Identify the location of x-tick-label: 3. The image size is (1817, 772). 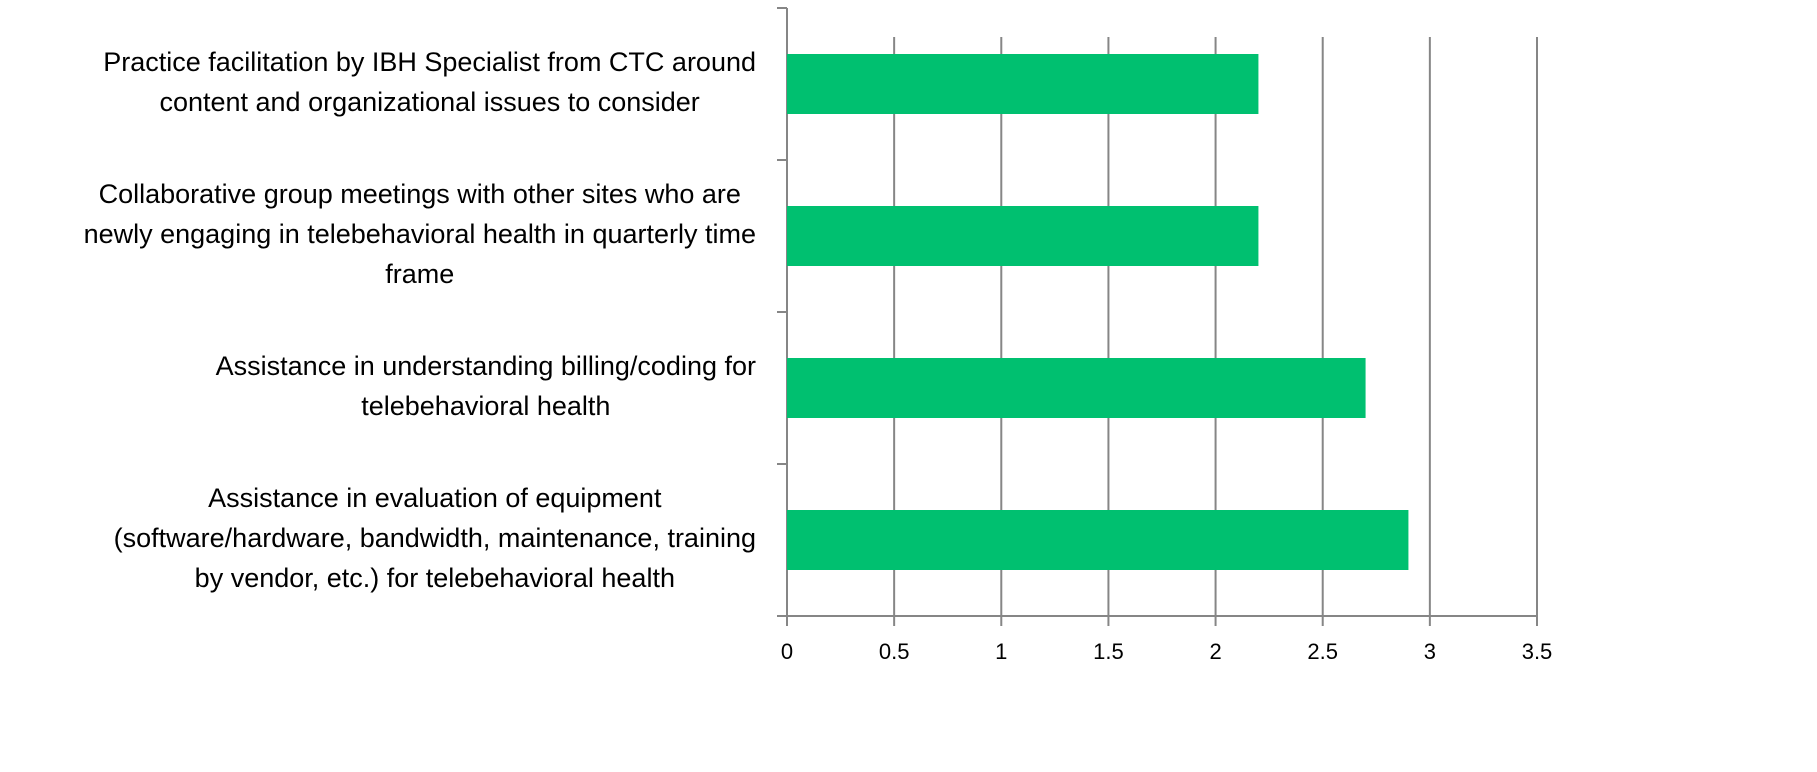
(1430, 651).